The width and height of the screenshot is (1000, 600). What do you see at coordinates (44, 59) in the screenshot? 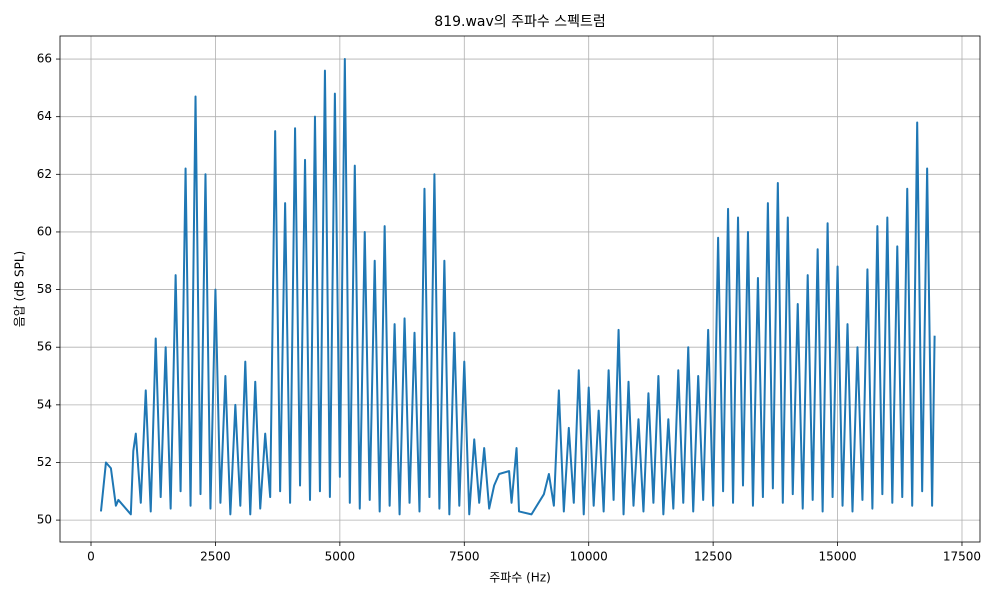
I see `y-tick-label: 66` at bounding box center [44, 59].